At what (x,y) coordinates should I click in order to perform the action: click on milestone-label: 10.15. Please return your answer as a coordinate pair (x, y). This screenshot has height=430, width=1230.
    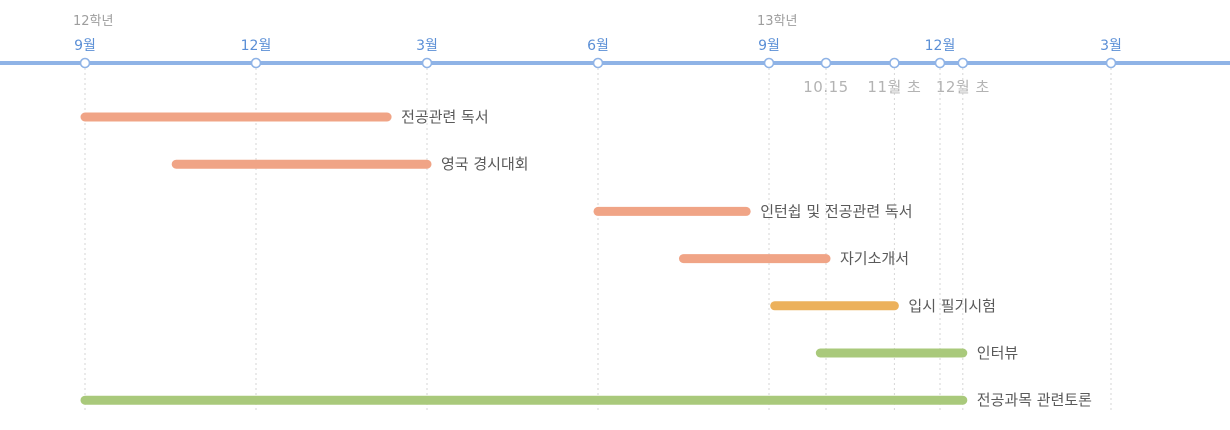
    Looking at the image, I should click on (825, 87).